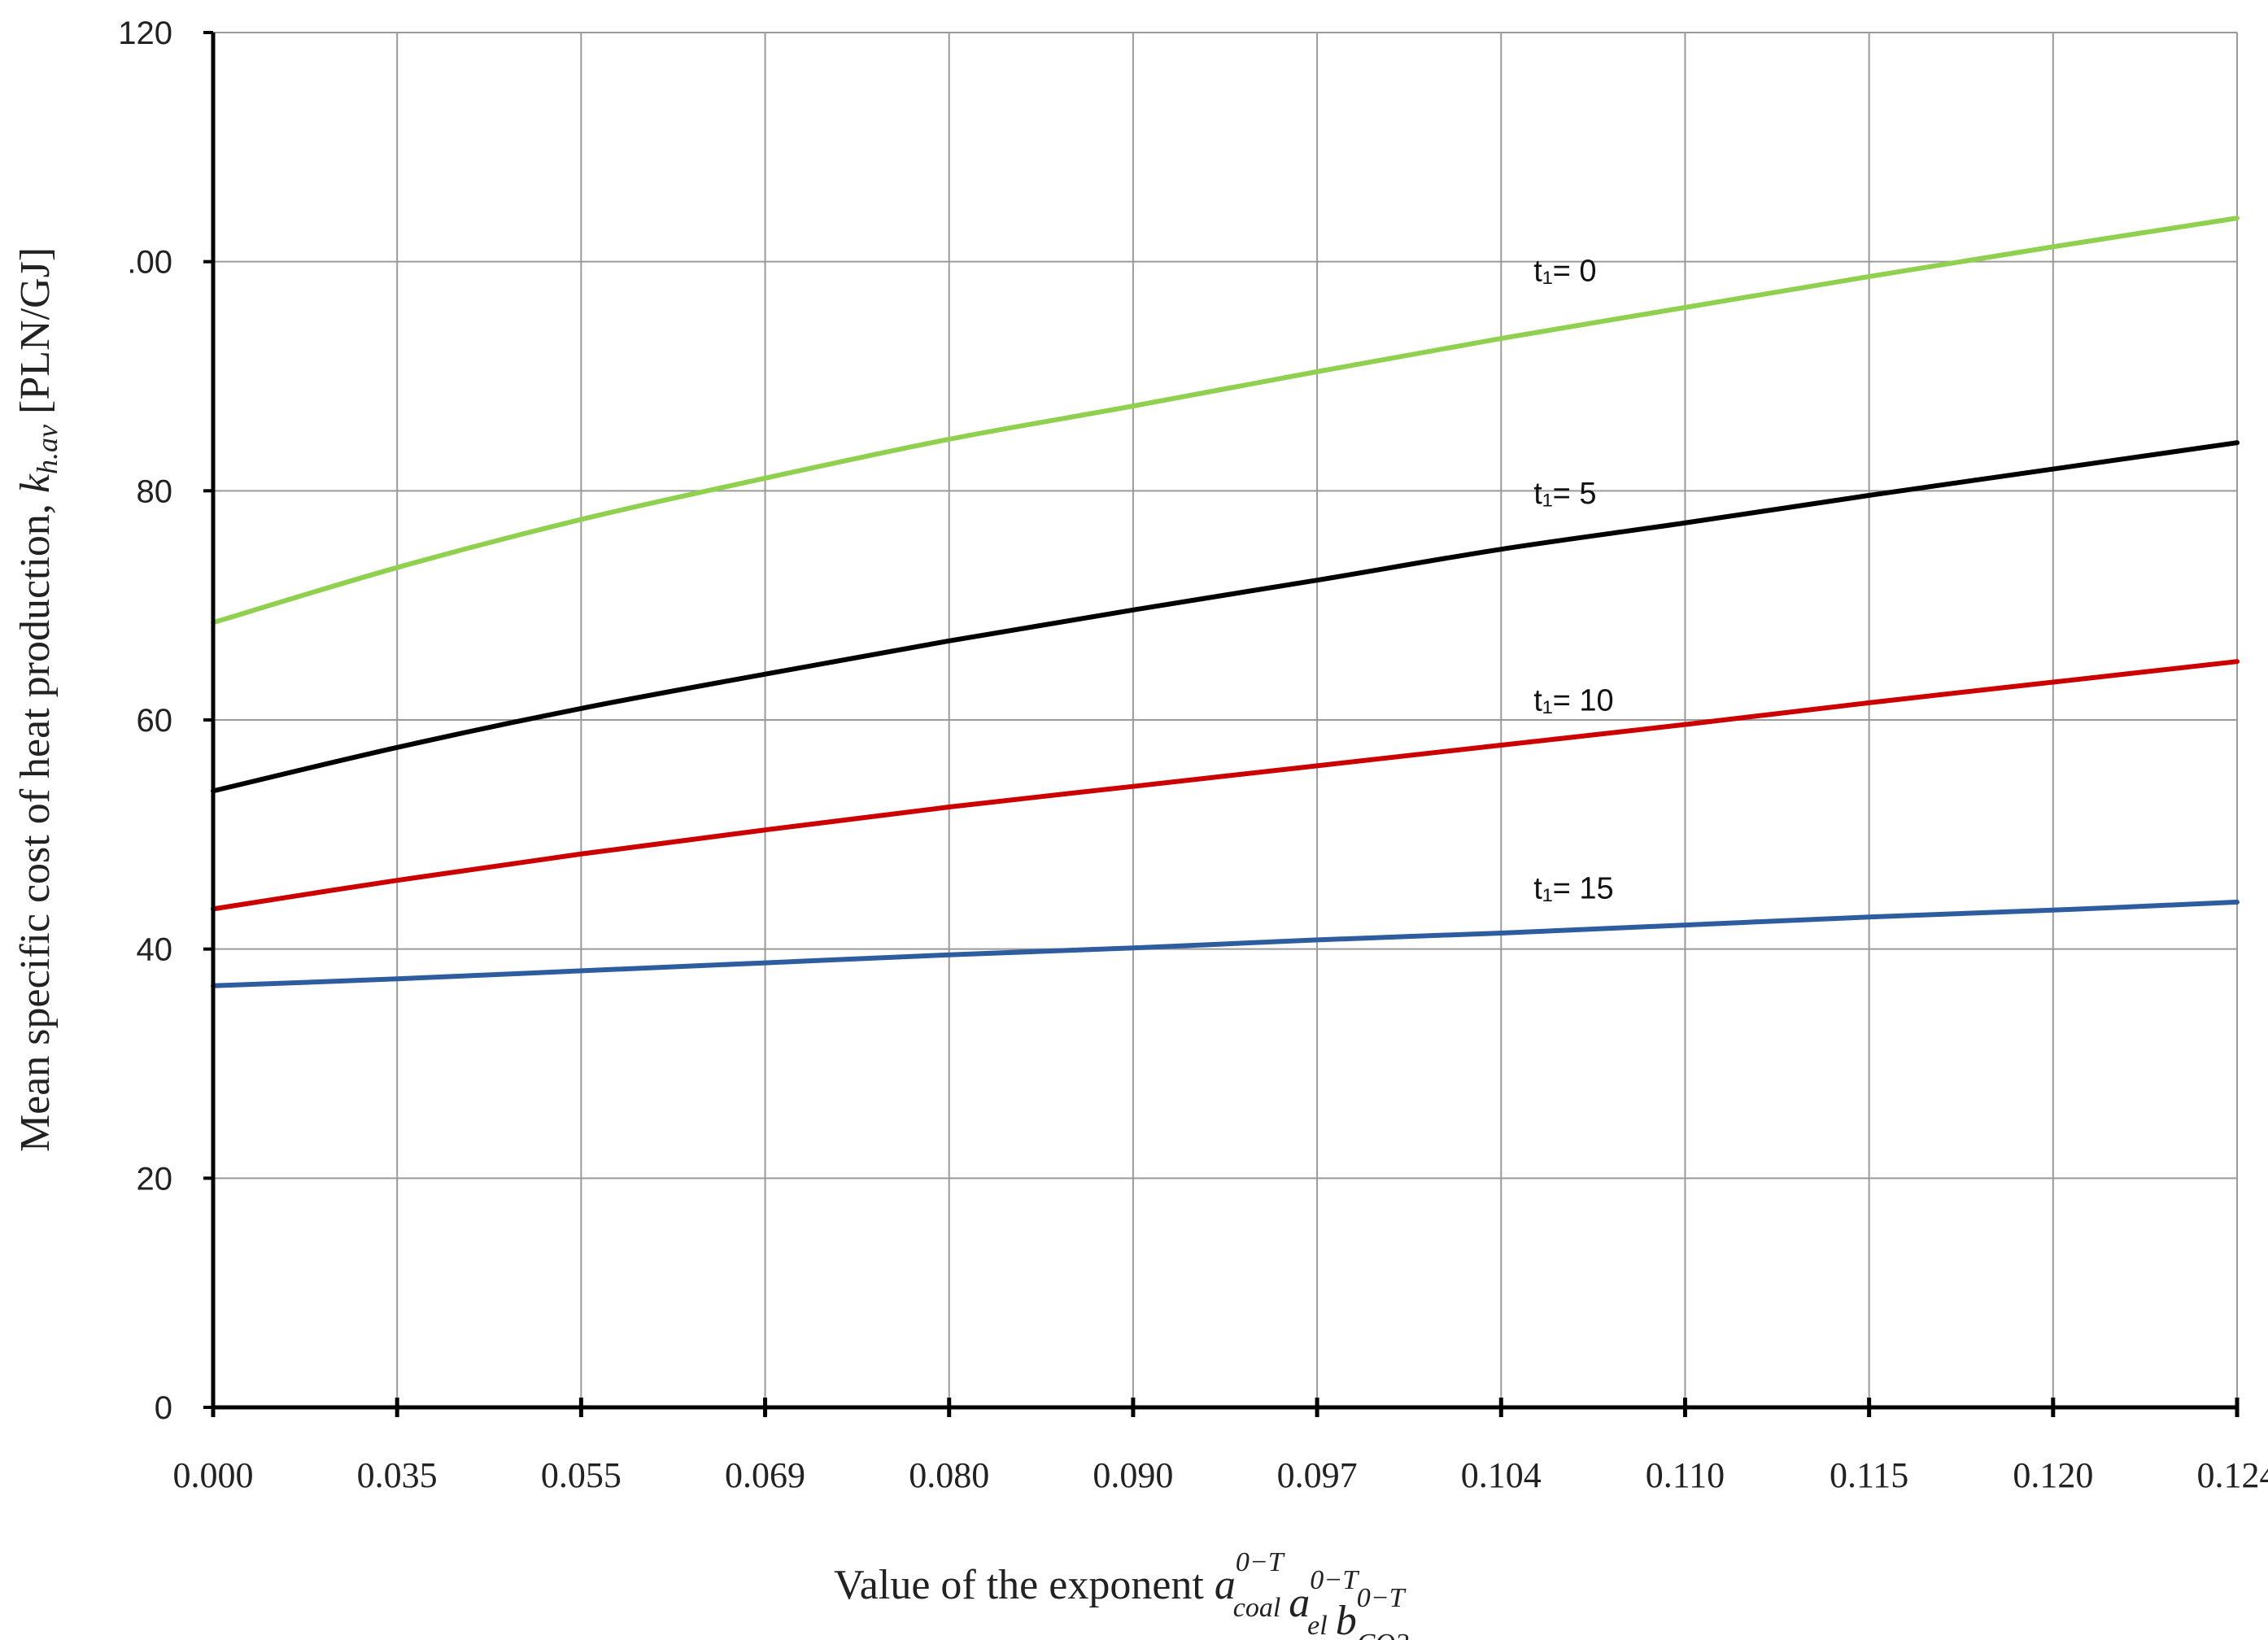  I want to click on y-axis-title-text: Mean specific cost of heat production,, so click(35, 822).